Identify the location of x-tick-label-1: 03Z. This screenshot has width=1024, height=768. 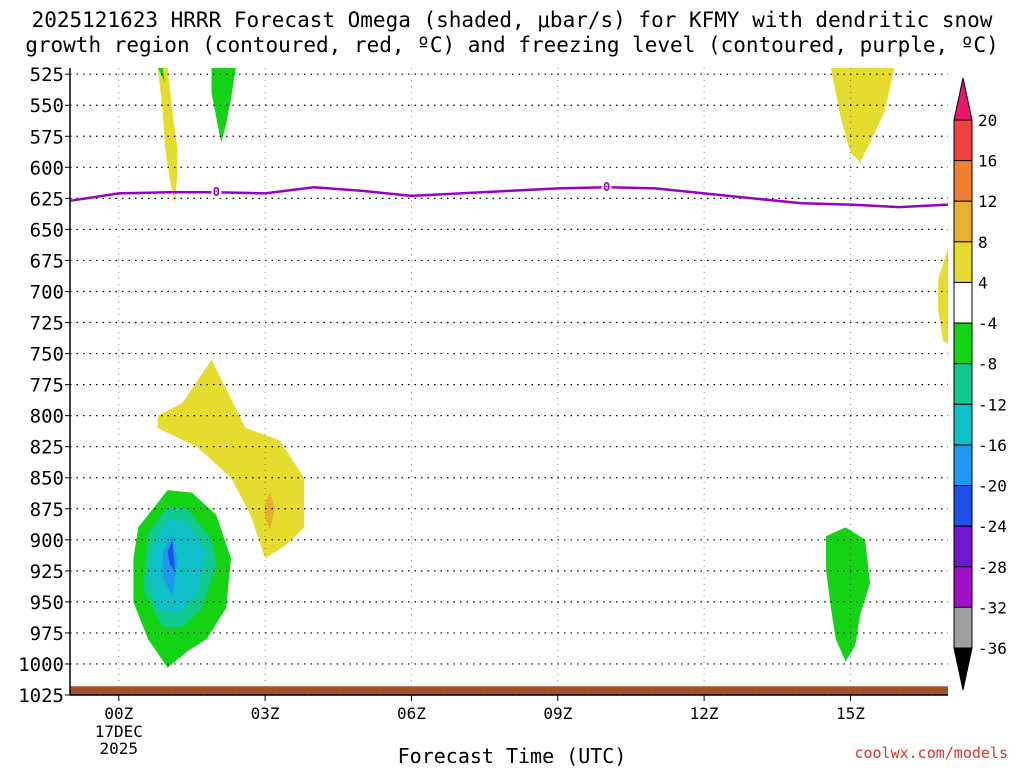
(265, 713).